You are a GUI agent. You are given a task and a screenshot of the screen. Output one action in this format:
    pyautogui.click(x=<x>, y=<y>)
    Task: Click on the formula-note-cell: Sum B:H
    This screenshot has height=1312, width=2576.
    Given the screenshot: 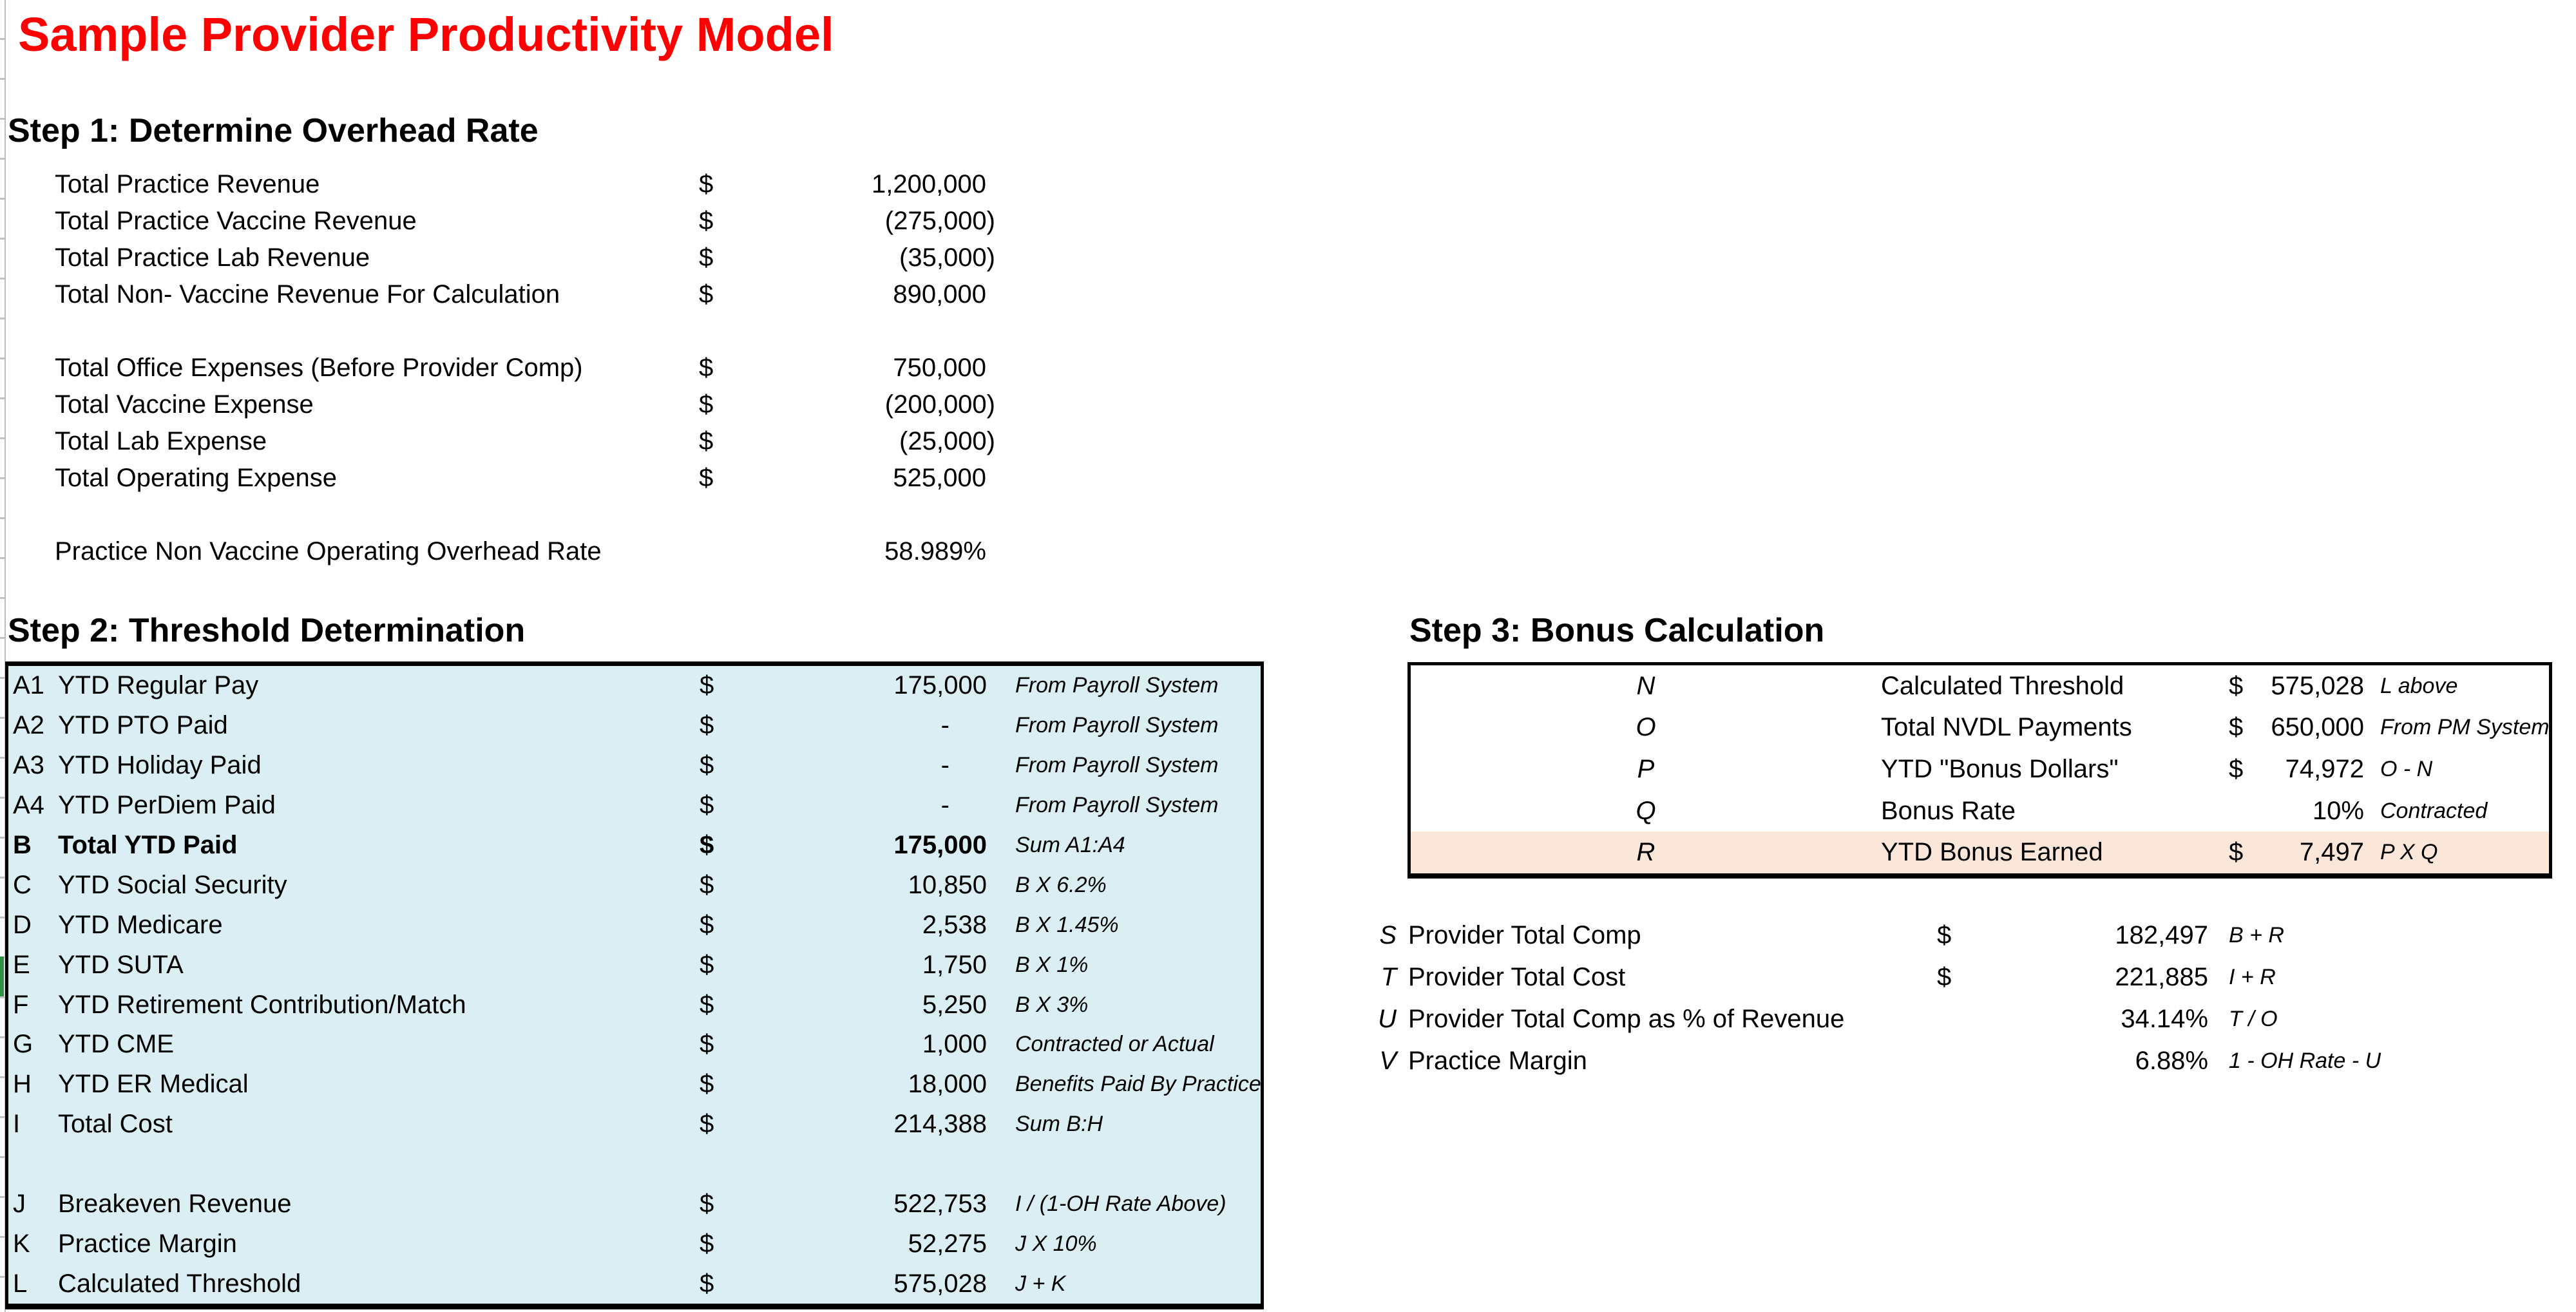 What is the action you would take?
    pyautogui.click(x=1059, y=1124)
    